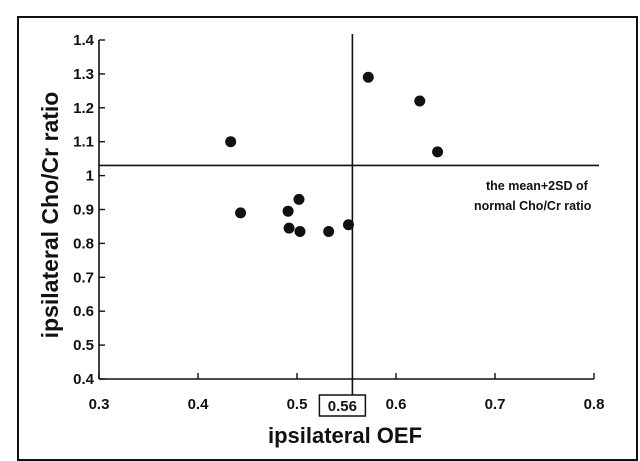 The height and width of the screenshot is (461, 640). What do you see at coordinates (84, 379) in the screenshot?
I see `y-tick-label: 0.4` at bounding box center [84, 379].